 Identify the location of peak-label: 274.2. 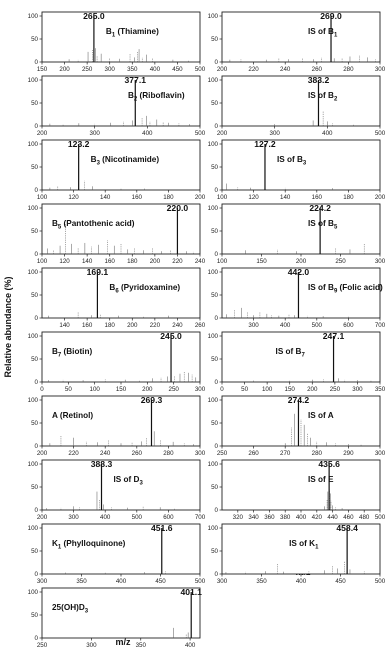
(299, 400).